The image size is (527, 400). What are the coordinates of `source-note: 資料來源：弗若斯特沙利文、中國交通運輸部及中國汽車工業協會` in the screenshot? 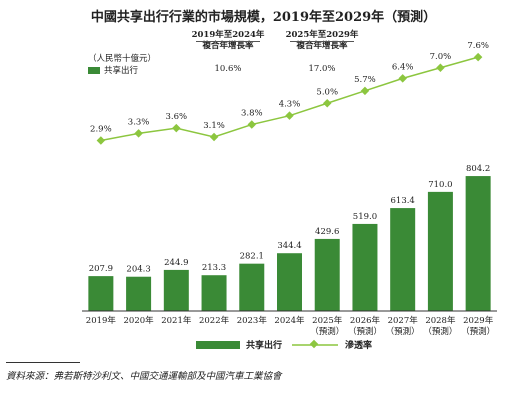 It's located at (144, 376).